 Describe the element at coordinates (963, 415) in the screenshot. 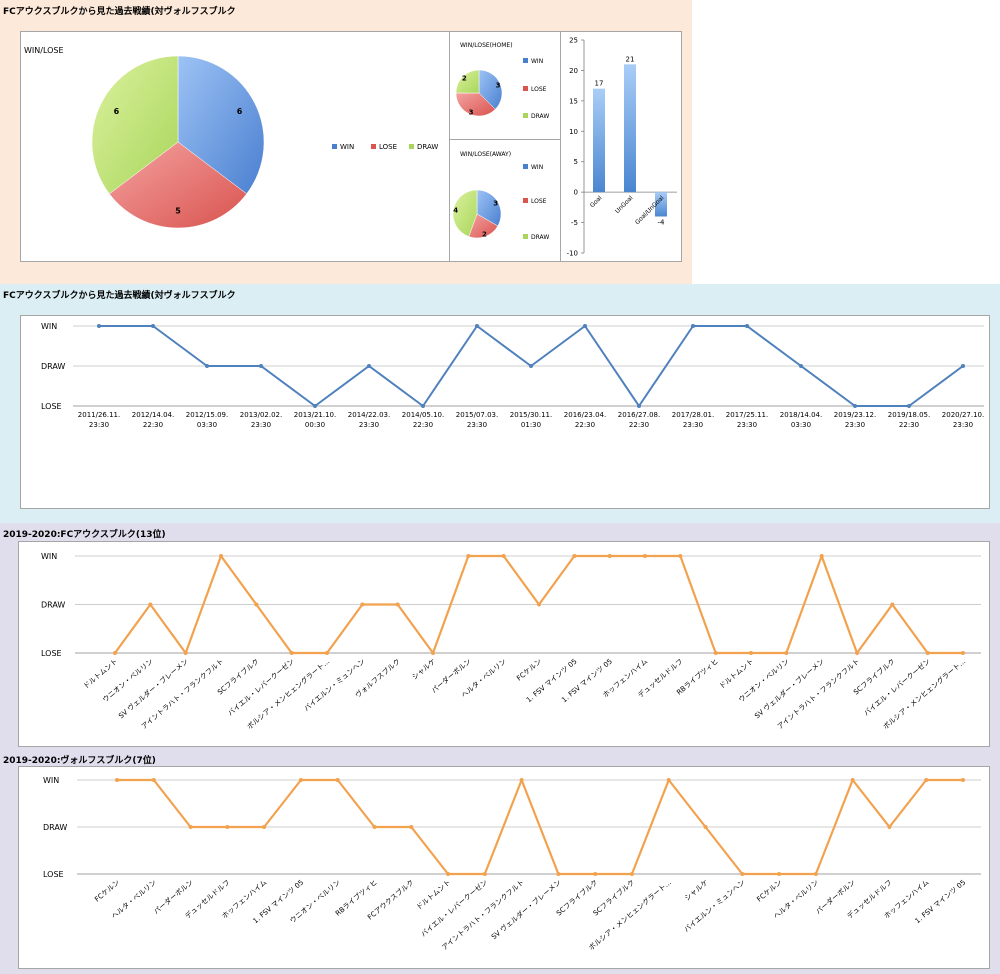

I see `x-tick-label: 2020/27.10.` at that location.